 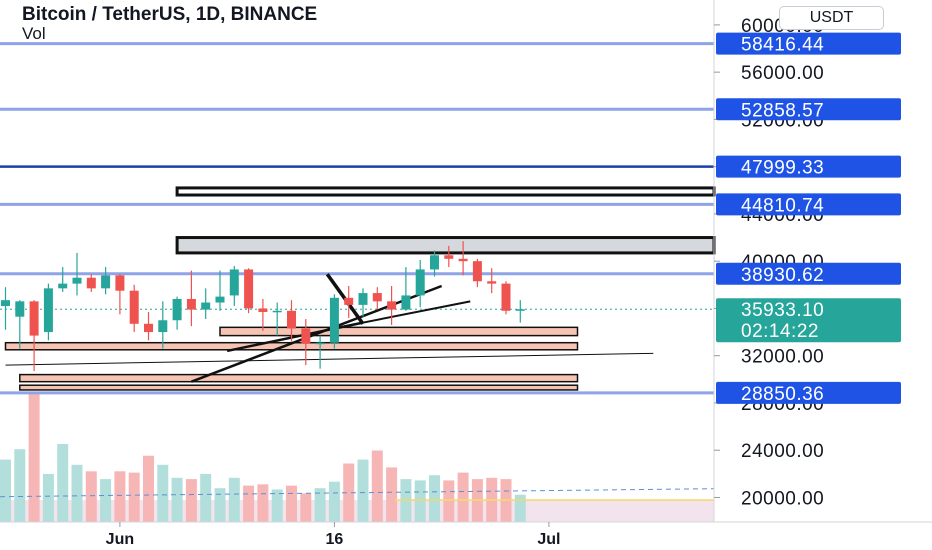 I want to click on x-tick-label: Jul, so click(x=548, y=539).